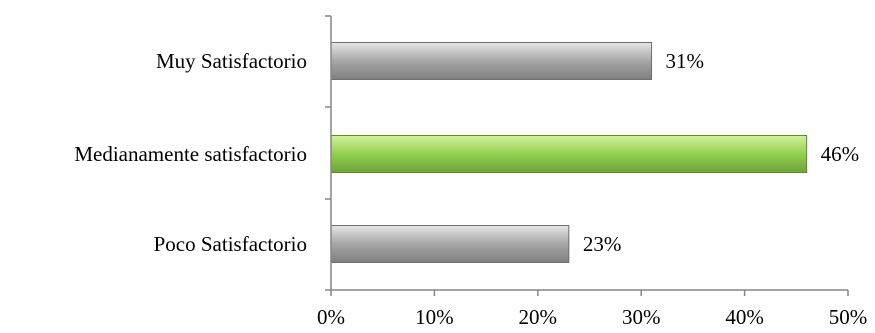 Image resolution: width=875 pixels, height=333 pixels. Describe the element at coordinates (602, 244) in the screenshot. I see `value-label-2: 23%` at that location.